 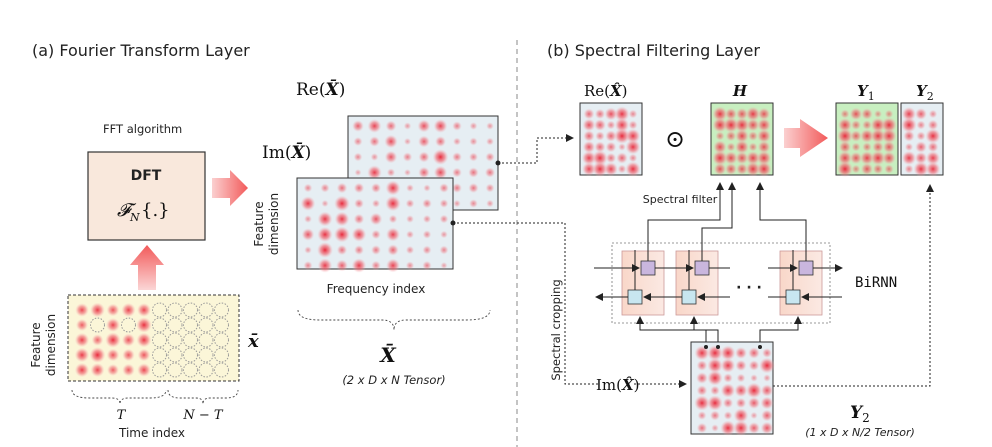 I want to click on Y2-label: Y2, so click(x=925, y=92).